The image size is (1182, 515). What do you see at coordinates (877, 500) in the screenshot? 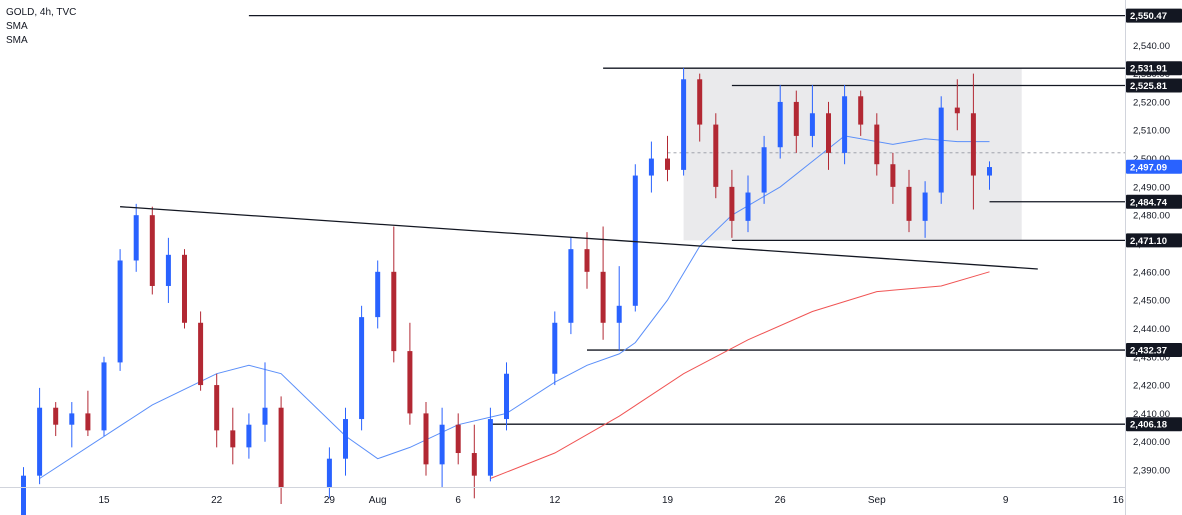
I see `x-tick-label: Sep` at bounding box center [877, 500].